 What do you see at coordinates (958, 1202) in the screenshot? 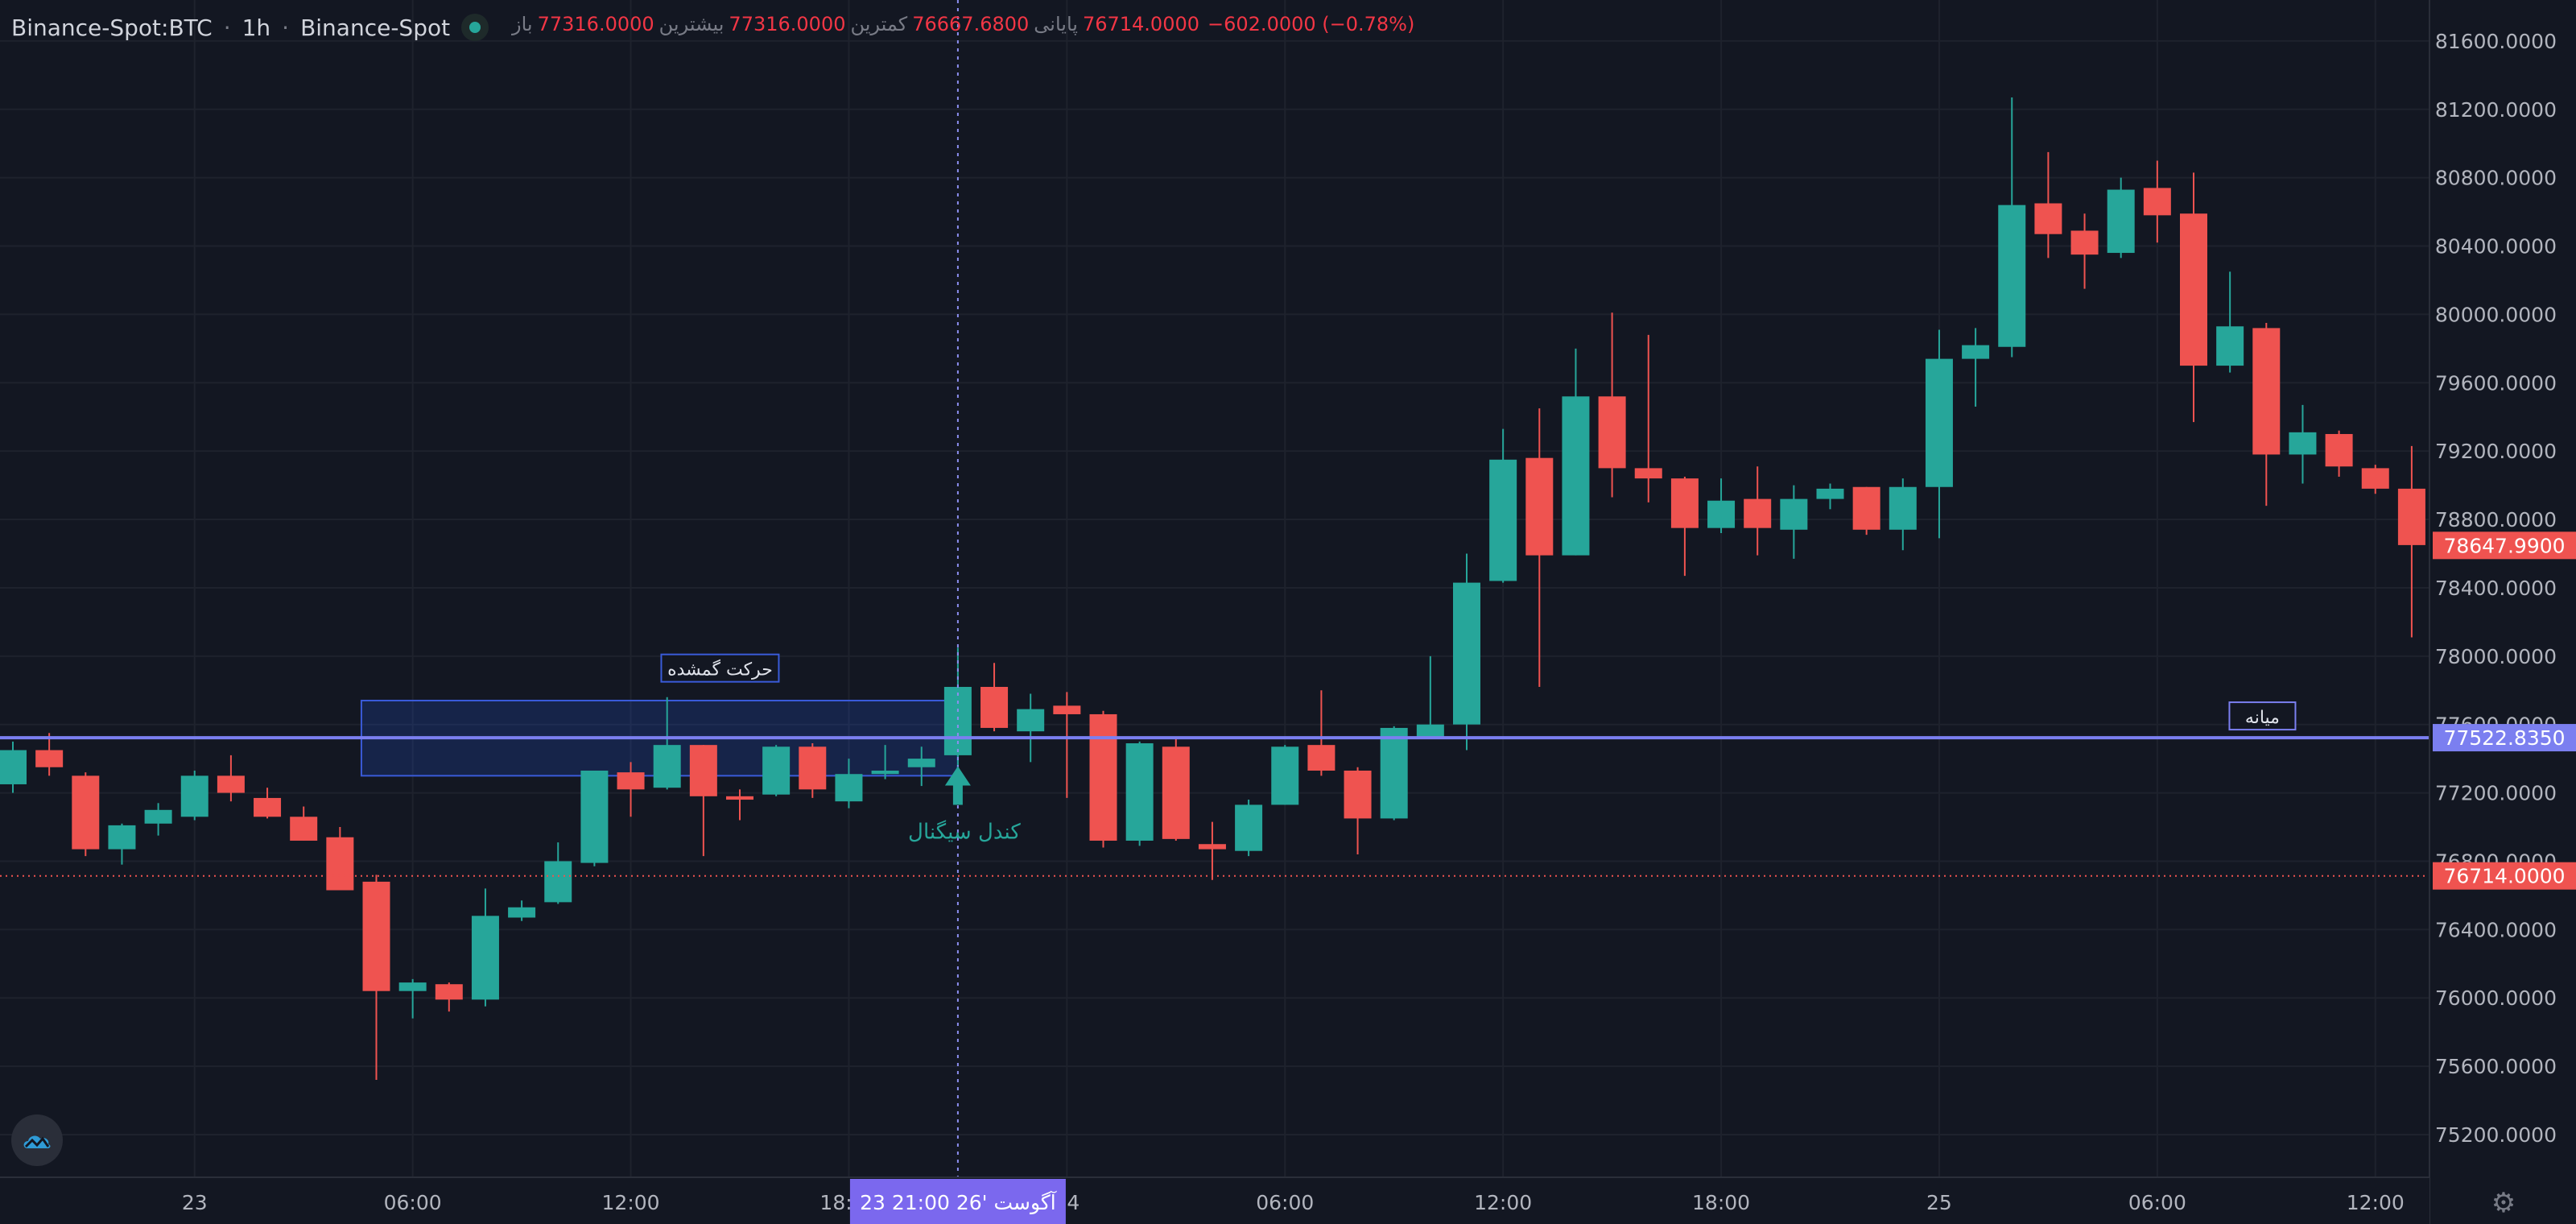
I see `crosshair-time-label: 23 آگوست '26 21:00` at bounding box center [958, 1202].